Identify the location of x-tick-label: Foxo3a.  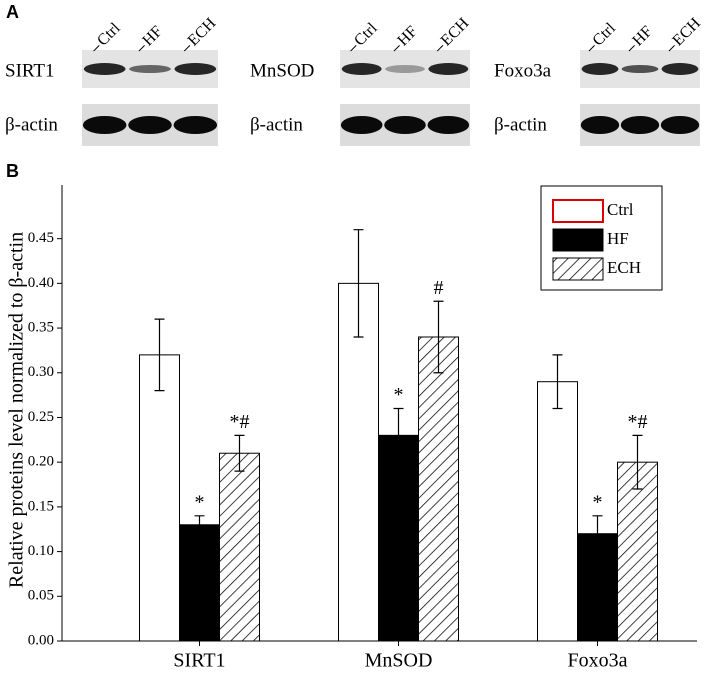
(598, 661).